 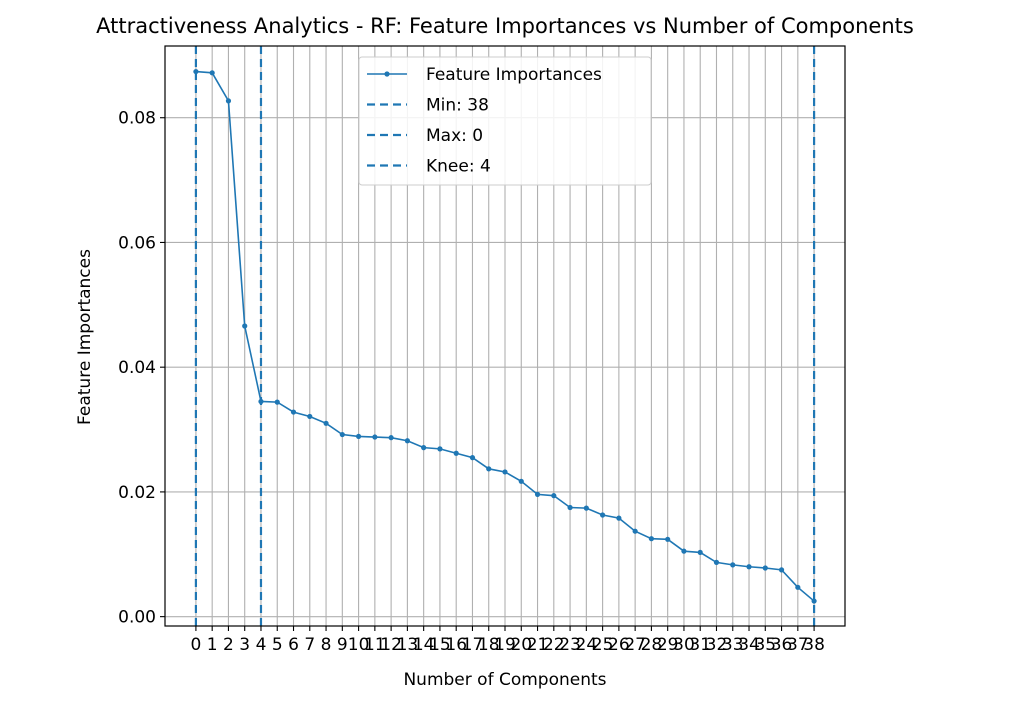 I want to click on x-tick-label: 9, so click(x=342, y=645).